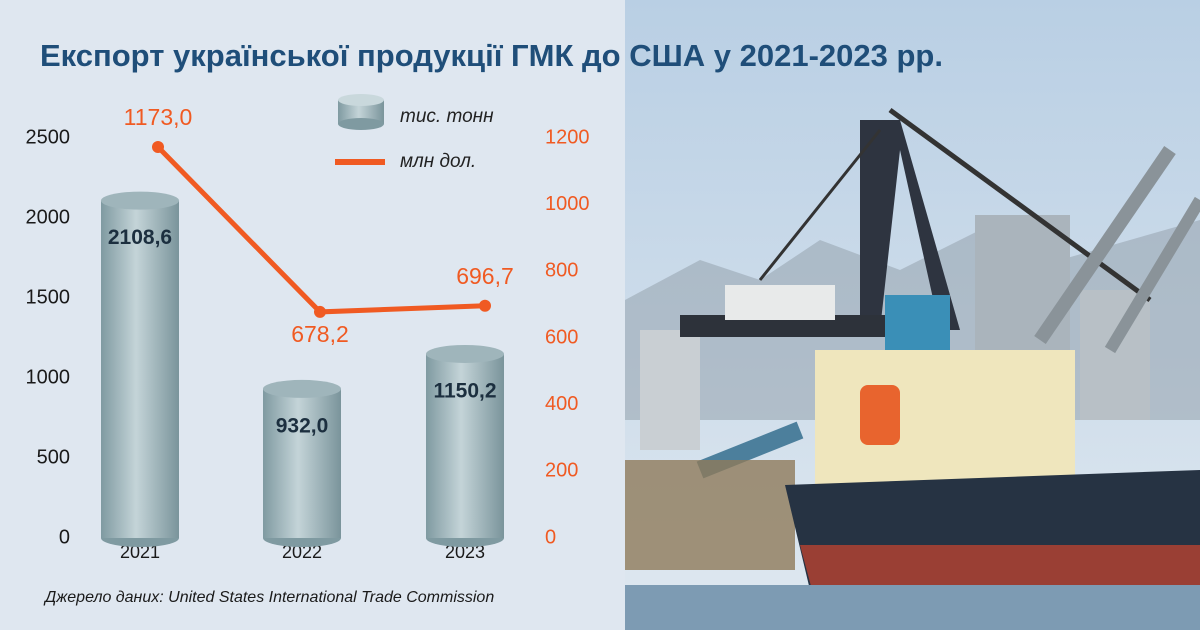 The width and height of the screenshot is (1200, 630). Describe the element at coordinates (567, 137) in the screenshot. I see `y2-tick-label: 1200` at that location.